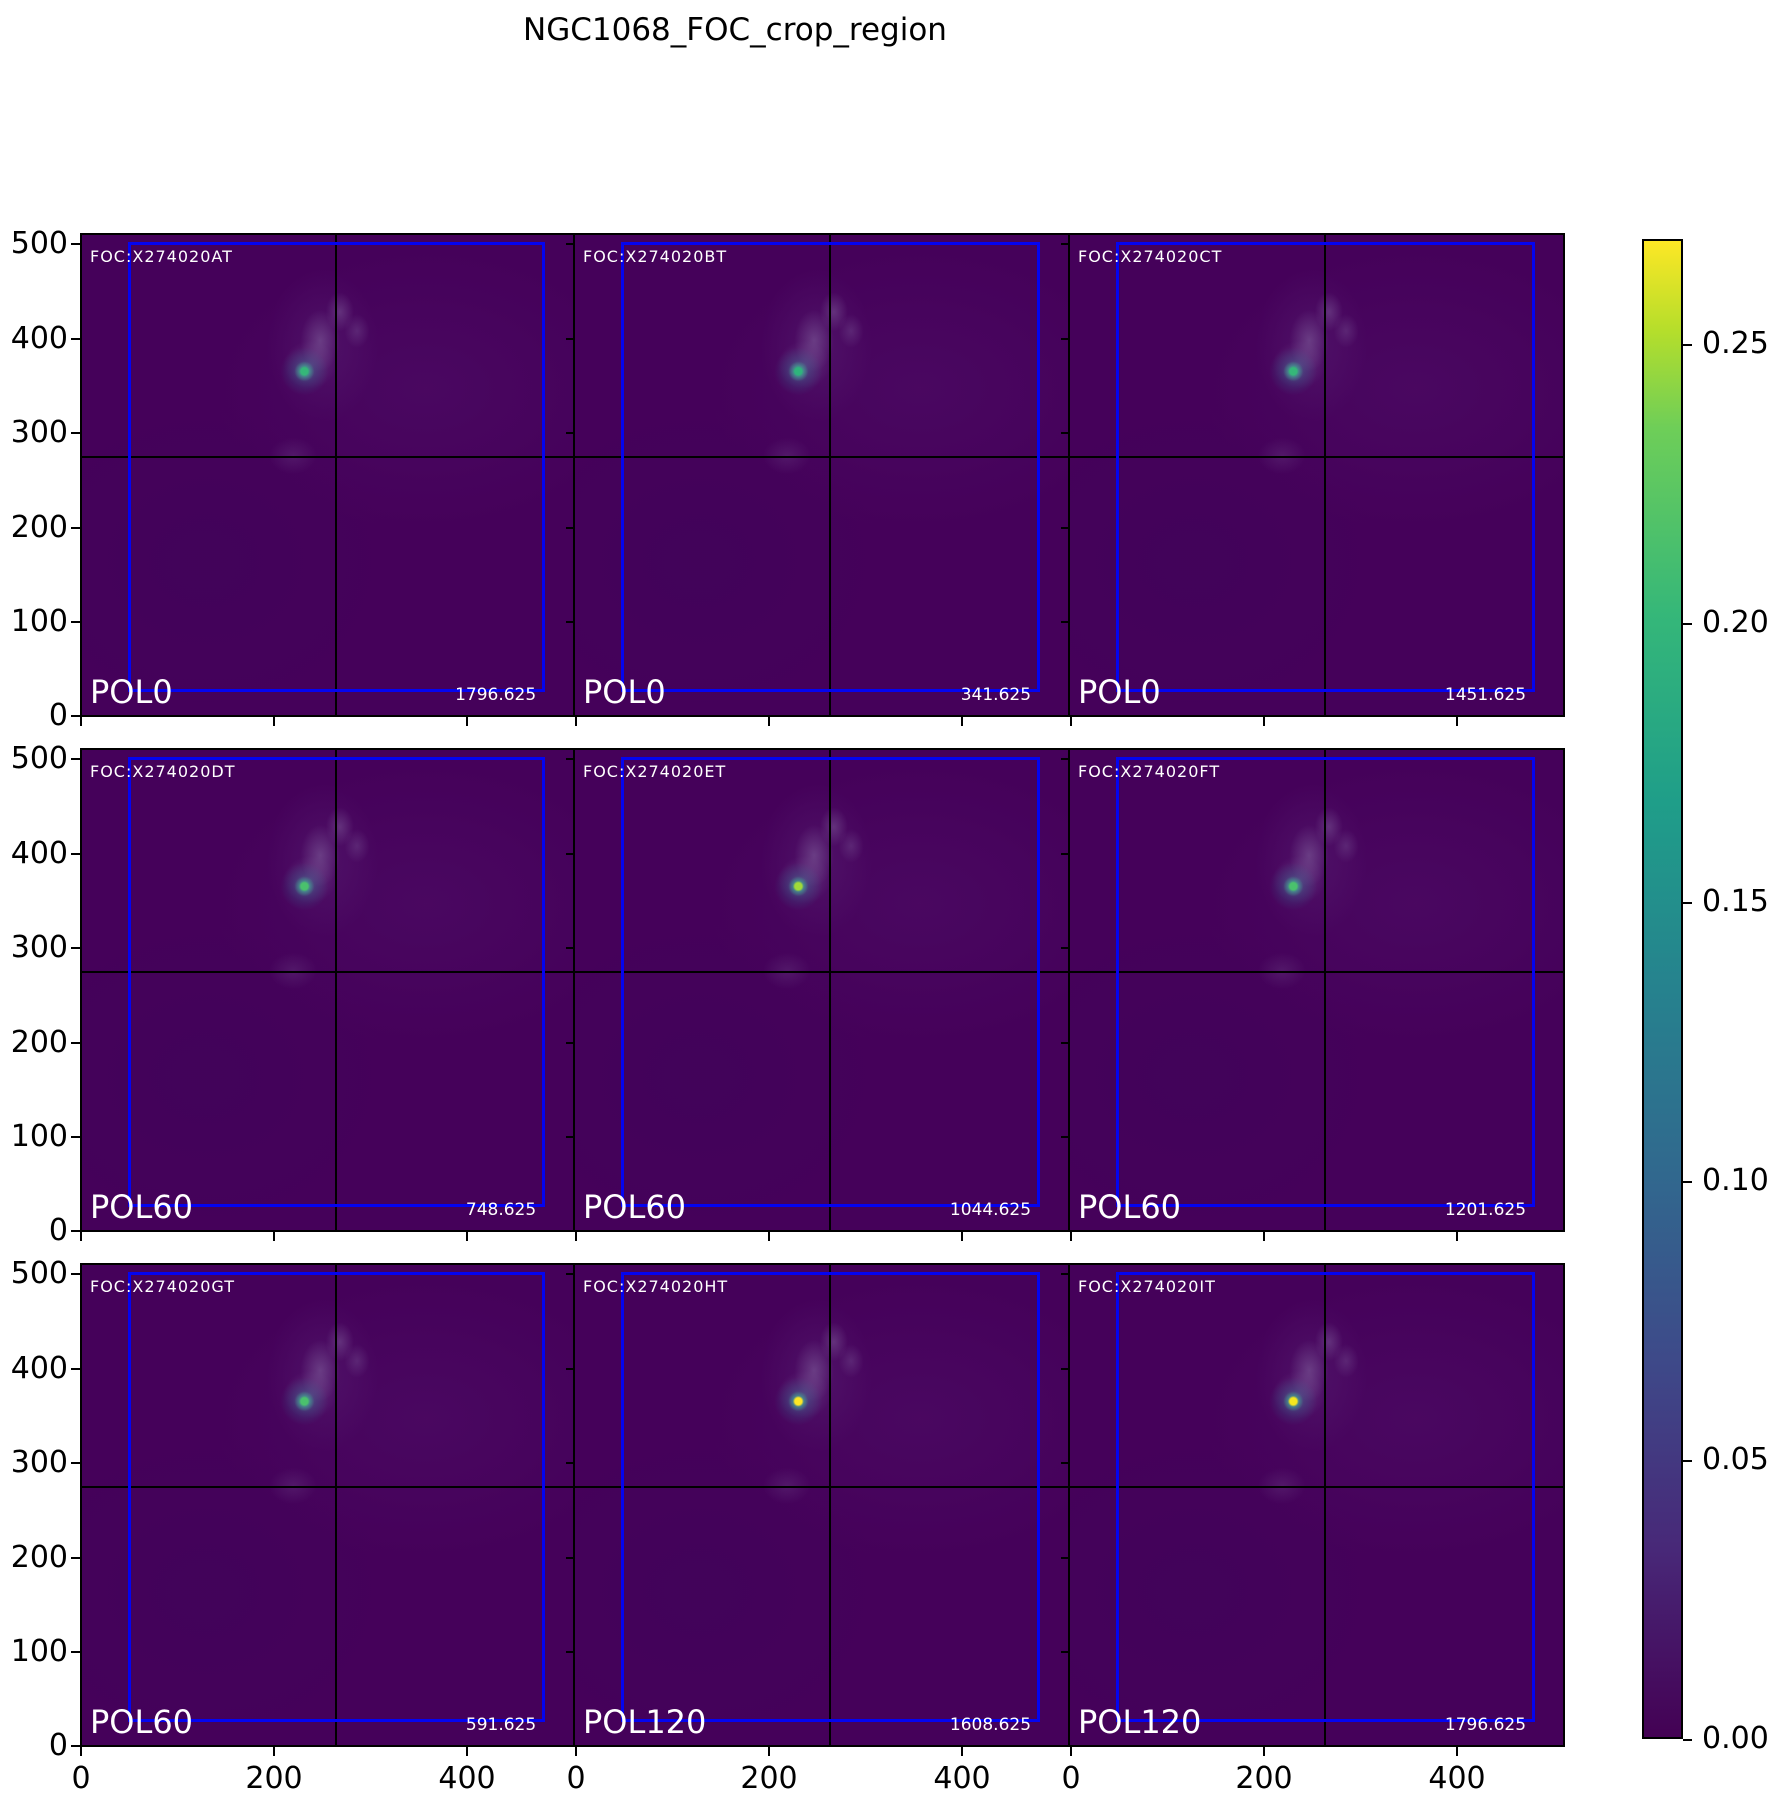 The width and height of the screenshot is (1784, 1812). I want to click on exposure-value: 748.625, so click(501, 1210).